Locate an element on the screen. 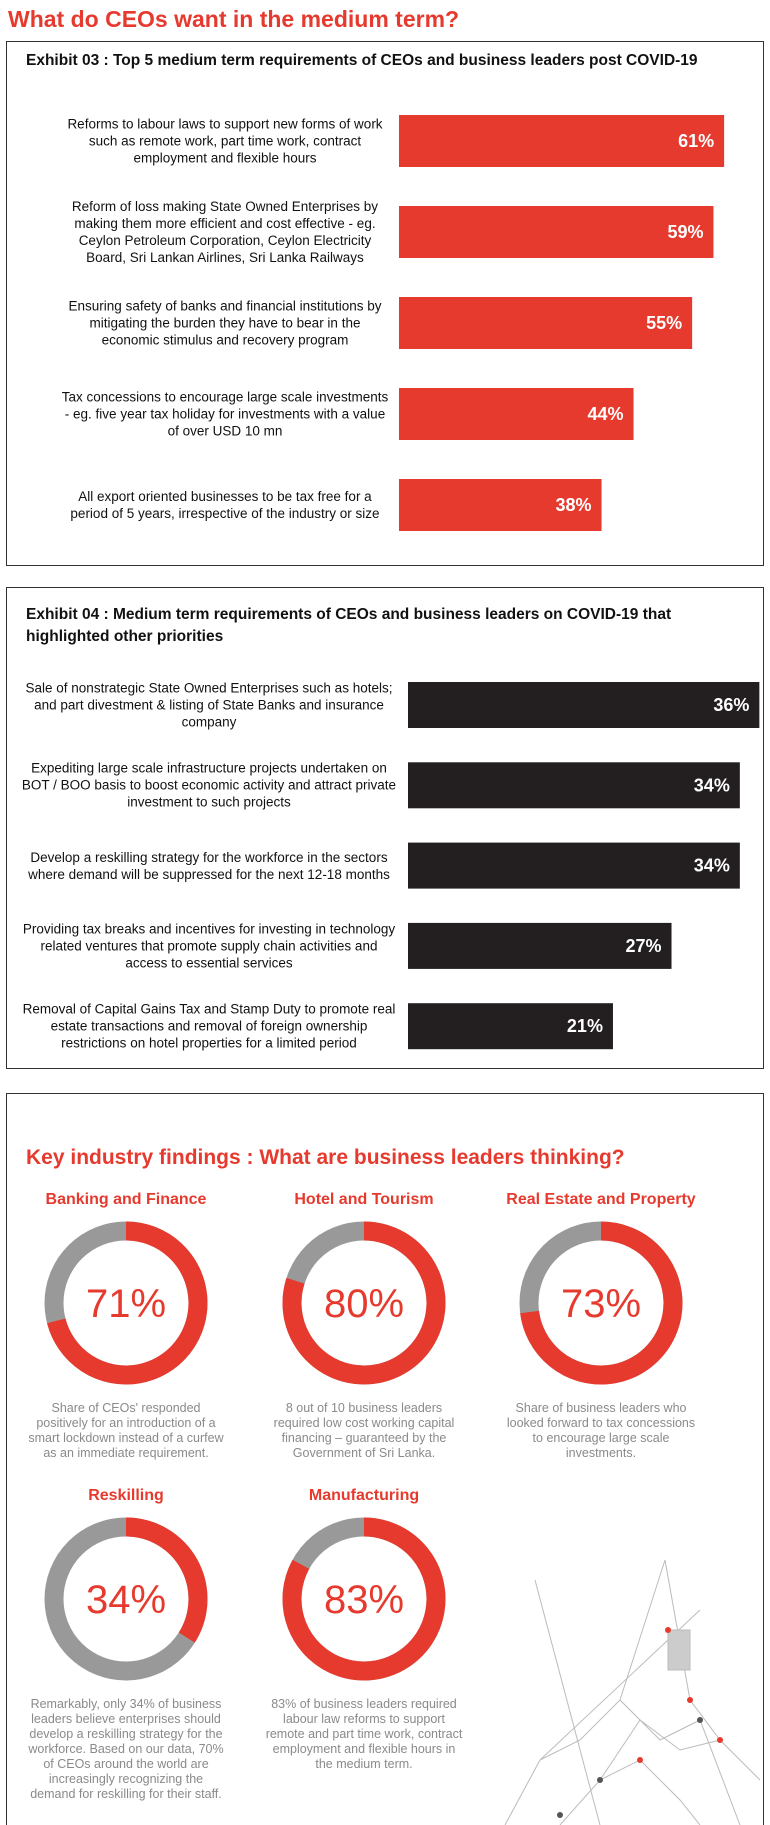  donut-value: 34% is located at coordinates (126, 1600).